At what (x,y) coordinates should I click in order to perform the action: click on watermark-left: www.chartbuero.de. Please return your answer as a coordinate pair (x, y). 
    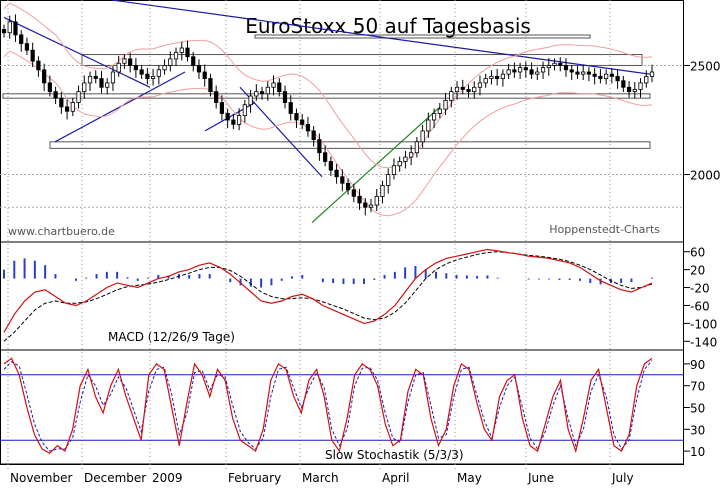
    Looking at the image, I should click on (61, 231).